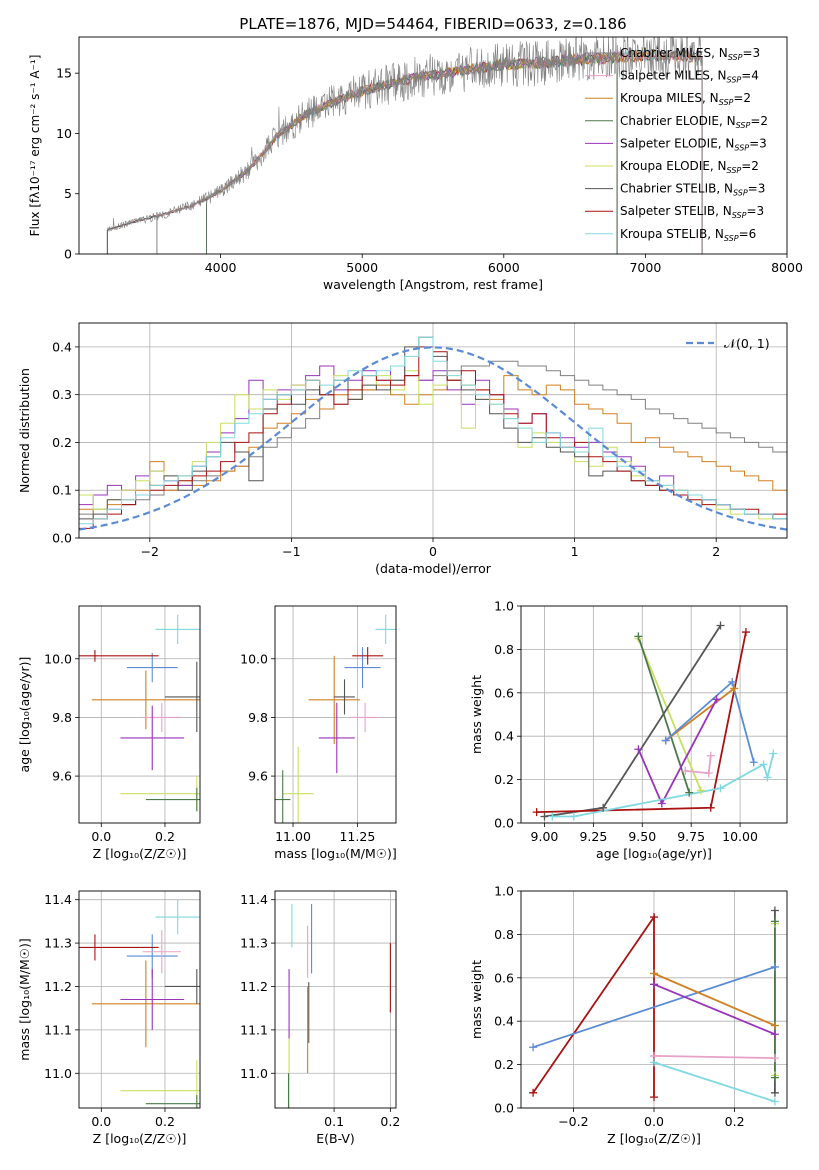 This screenshot has width=819, height=1170. What do you see at coordinates (254, 899) in the screenshot?
I see `y-tick-label: 11.4` at bounding box center [254, 899].